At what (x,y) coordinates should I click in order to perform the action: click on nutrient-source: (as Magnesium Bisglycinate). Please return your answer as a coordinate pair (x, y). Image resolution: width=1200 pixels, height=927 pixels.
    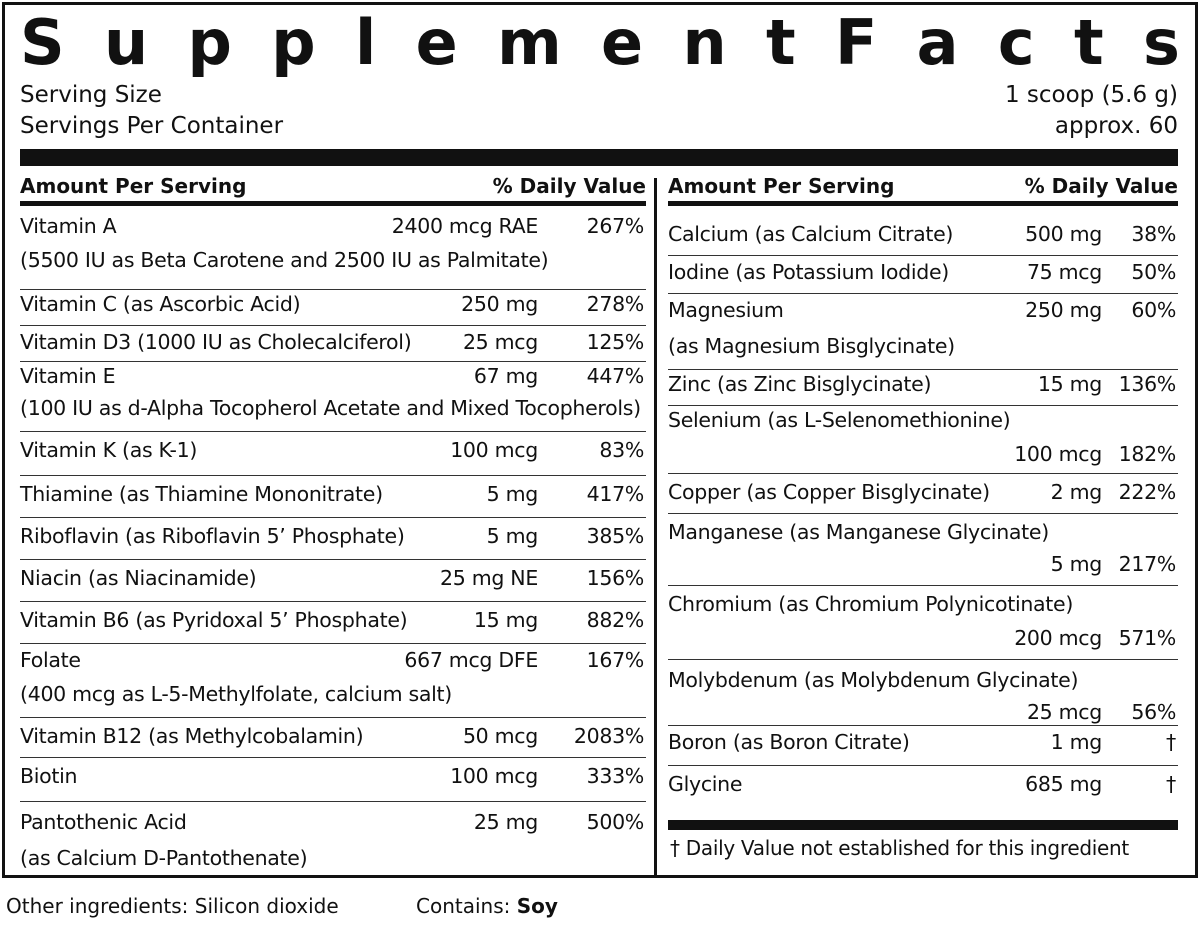
    Looking at the image, I should click on (811, 346).